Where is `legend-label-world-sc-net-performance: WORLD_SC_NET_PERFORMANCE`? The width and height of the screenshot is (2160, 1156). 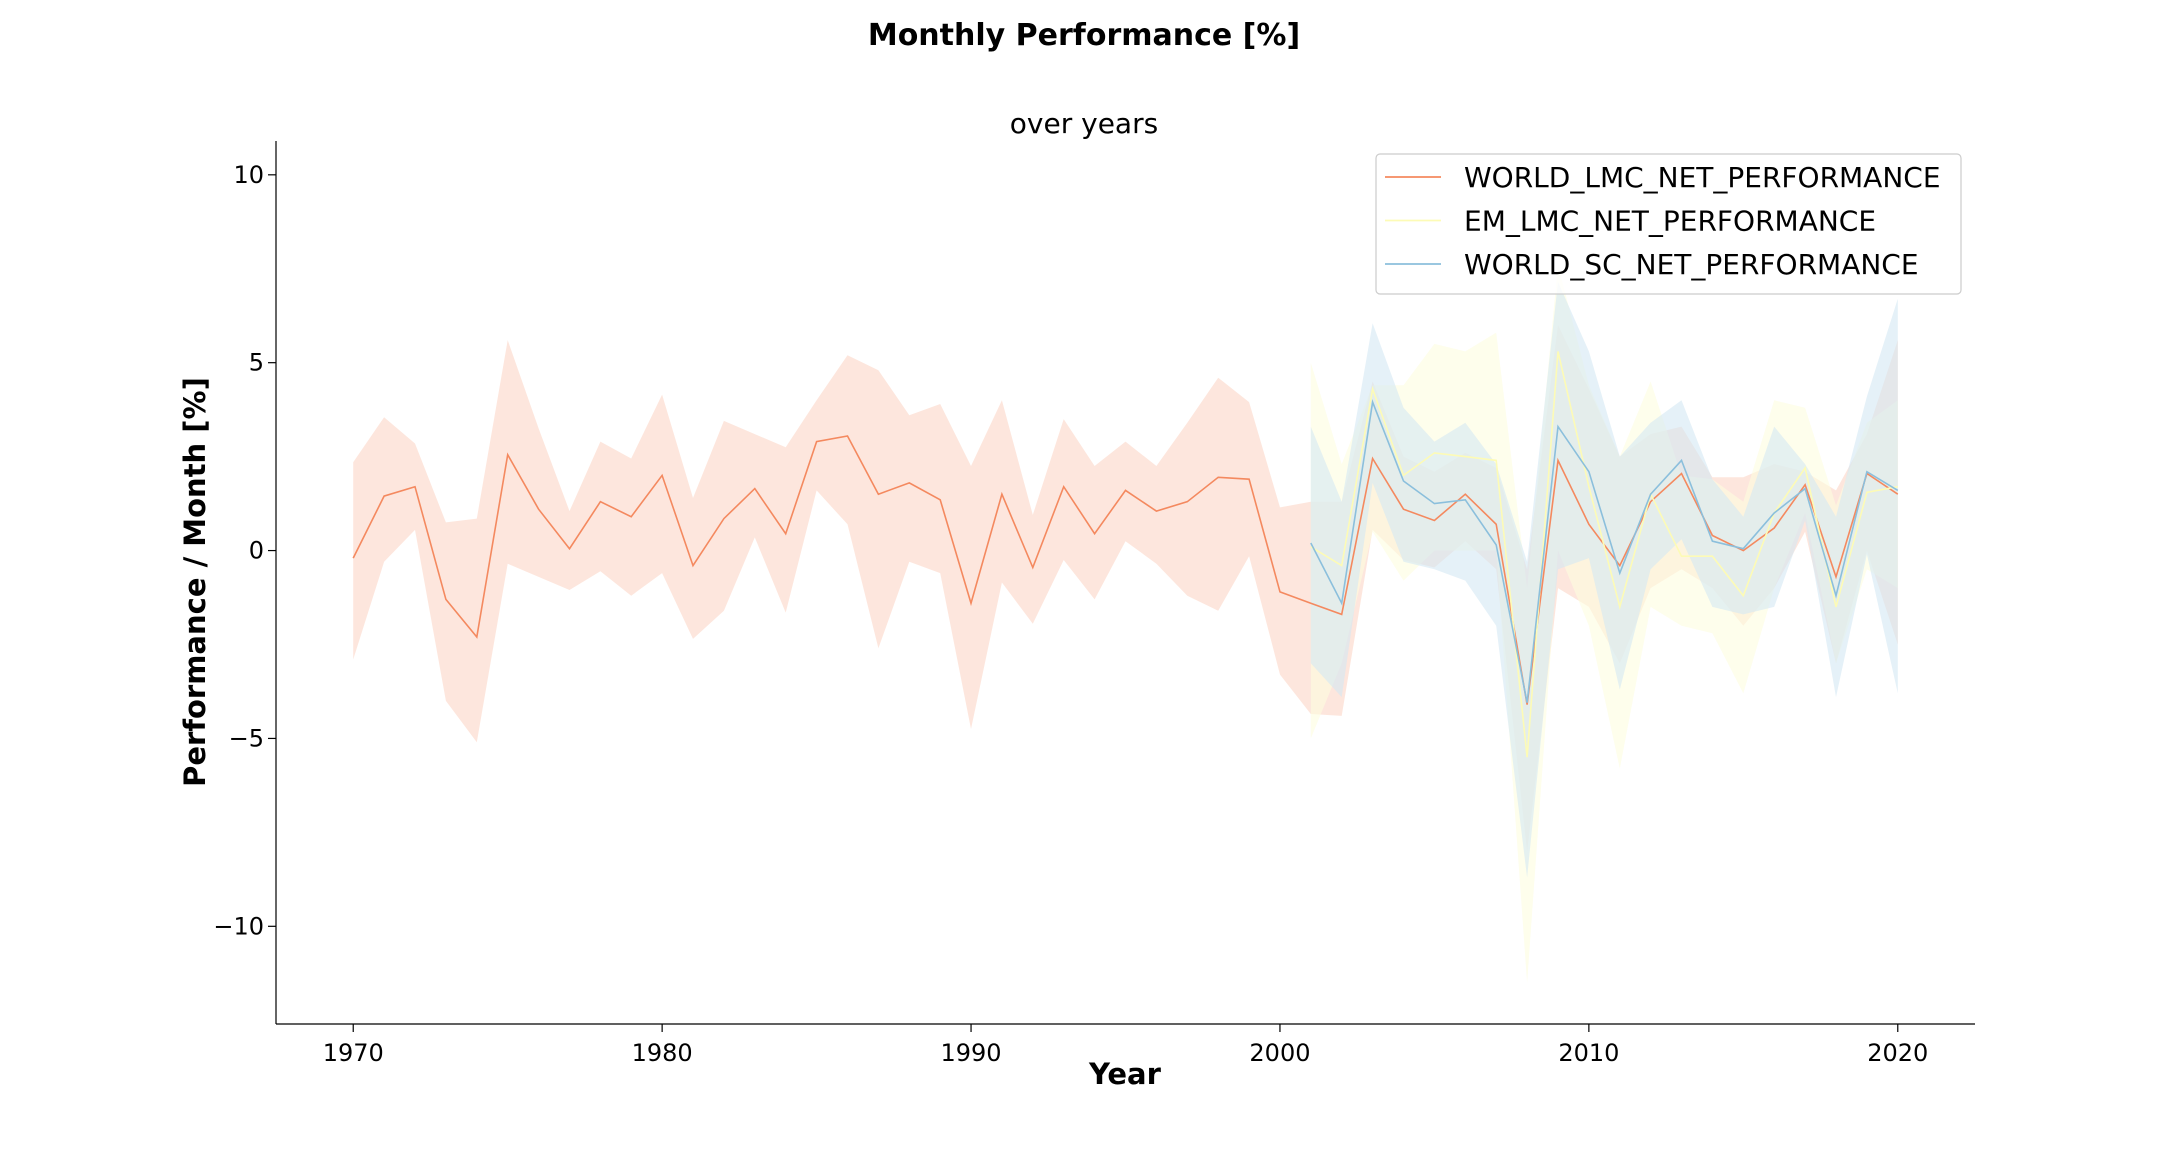 legend-label-world-sc-net-performance: WORLD_SC_NET_PERFORMANCE is located at coordinates (1691, 264).